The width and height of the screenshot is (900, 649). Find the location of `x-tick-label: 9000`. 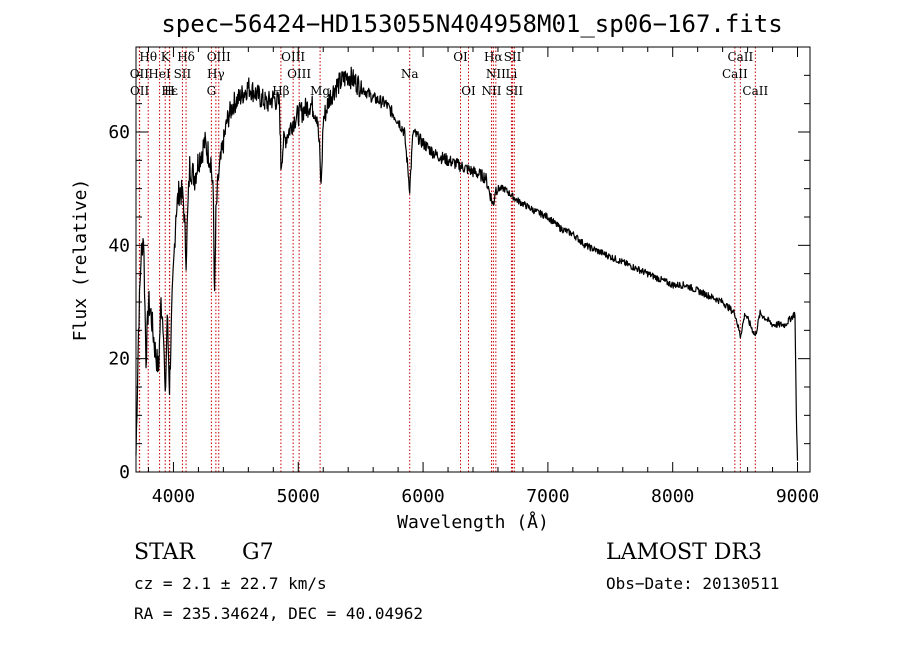

x-tick-label: 9000 is located at coordinates (797, 496).